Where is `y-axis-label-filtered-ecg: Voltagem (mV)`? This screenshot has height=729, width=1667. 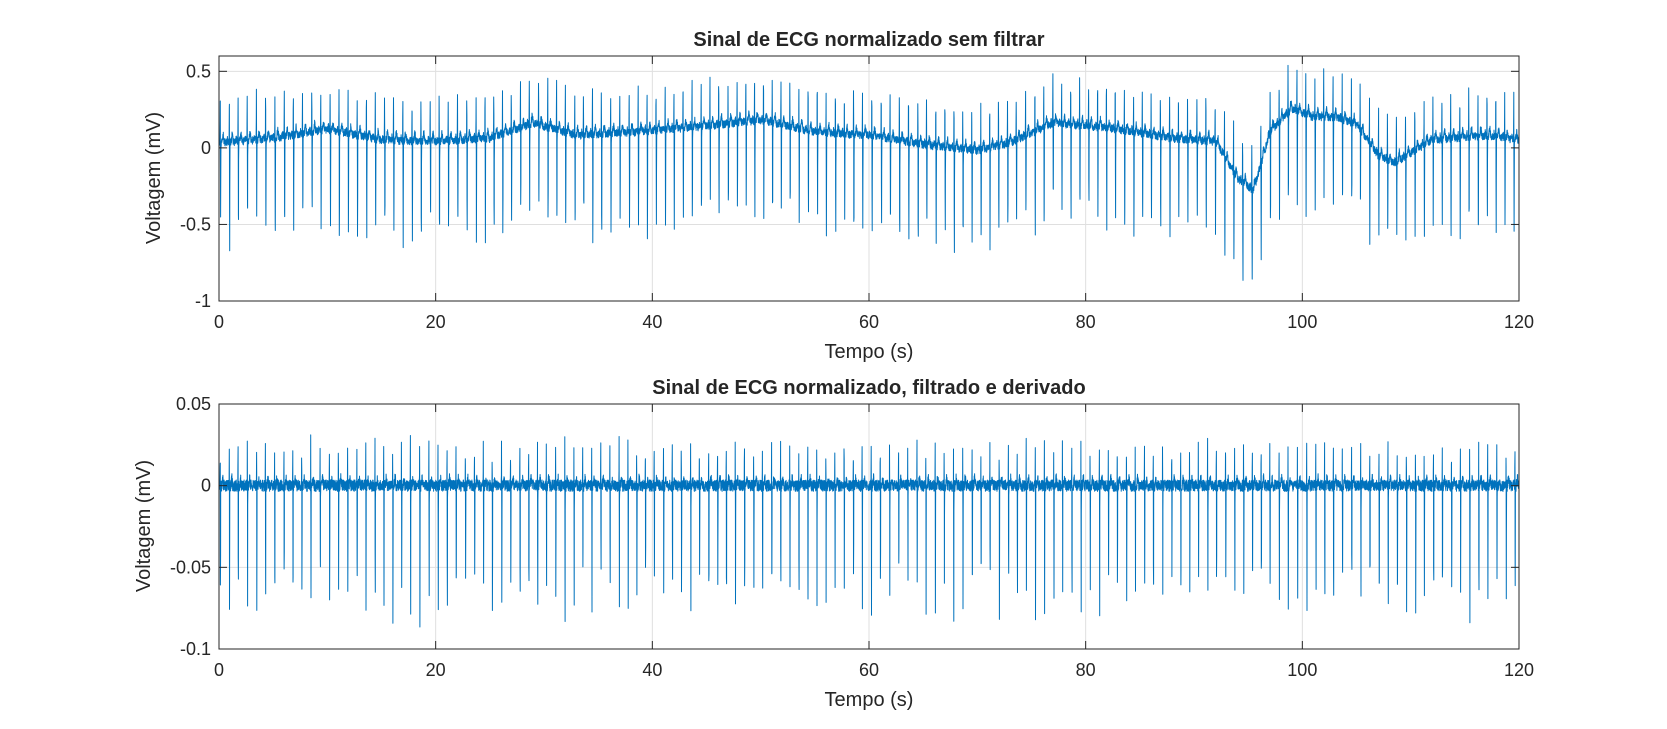 y-axis-label-filtered-ecg: Voltagem (mV) is located at coordinates (144, 526).